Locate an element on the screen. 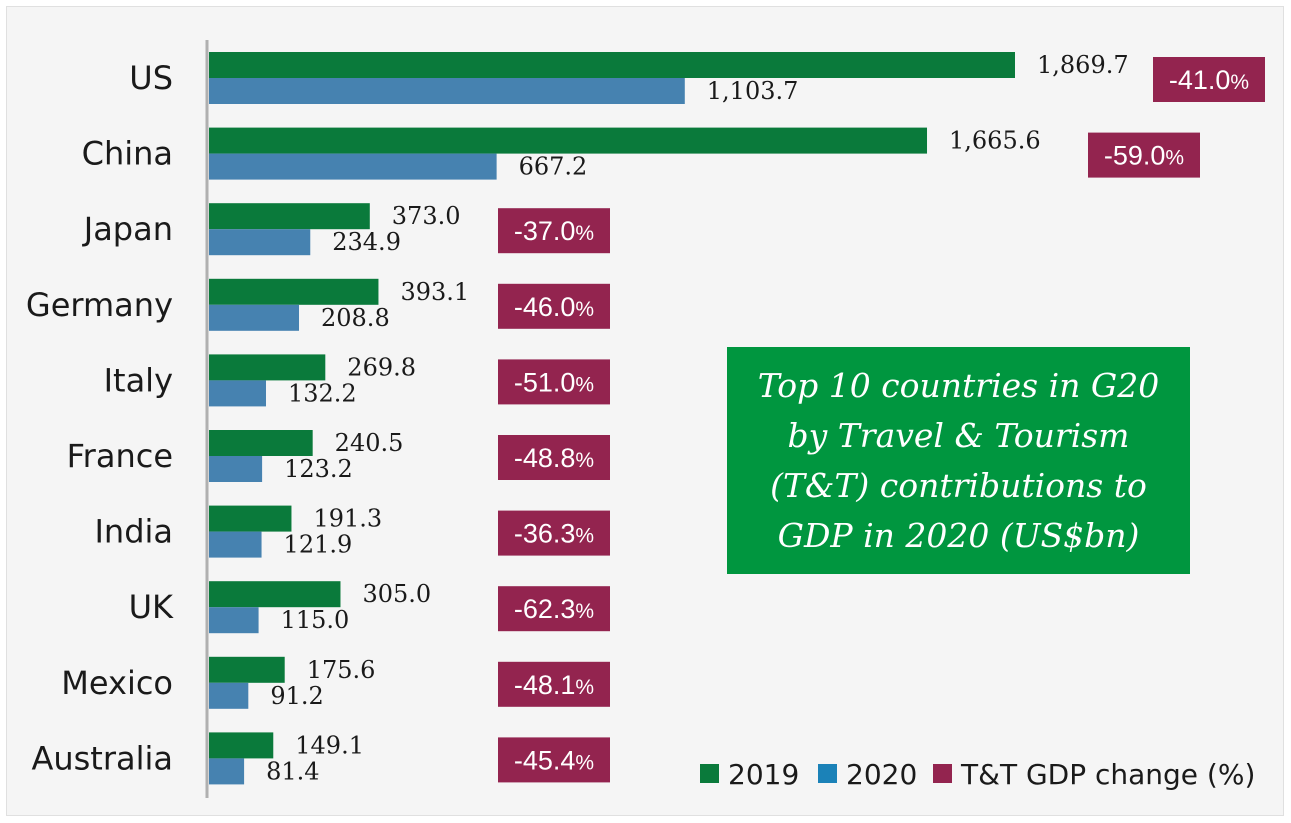 Image resolution: width=1291 pixels, height=823 pixels. value-label-2019: 240.5 is located at coordinates (369, 443).